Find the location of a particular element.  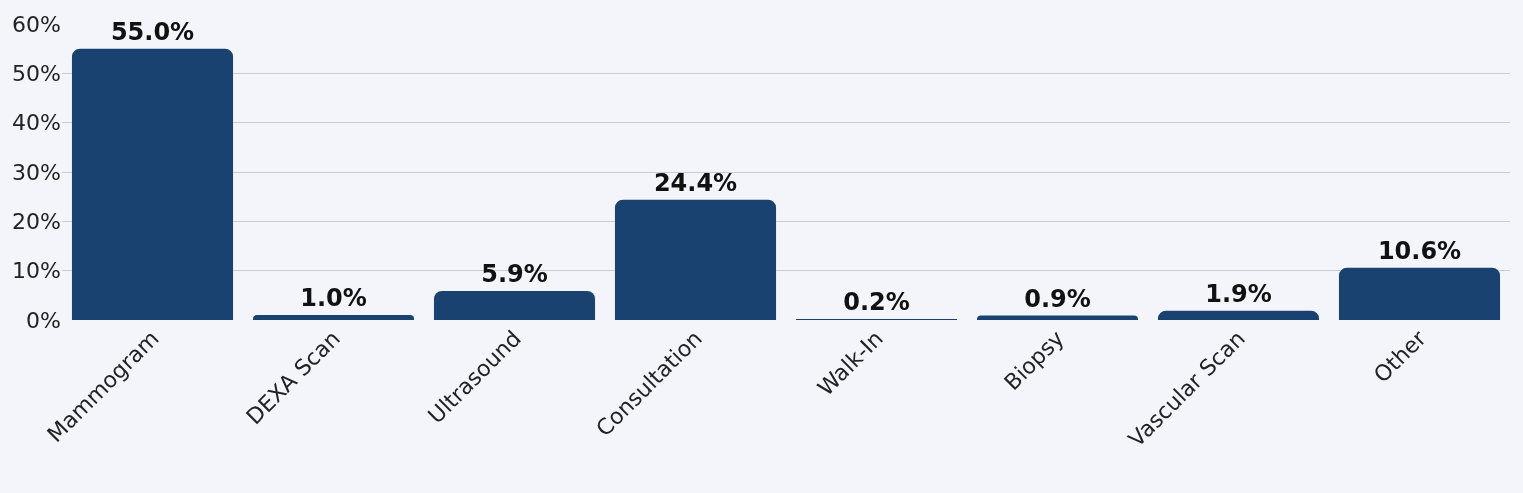

y-tick-label: 20% is located at coordinates (36, 222).